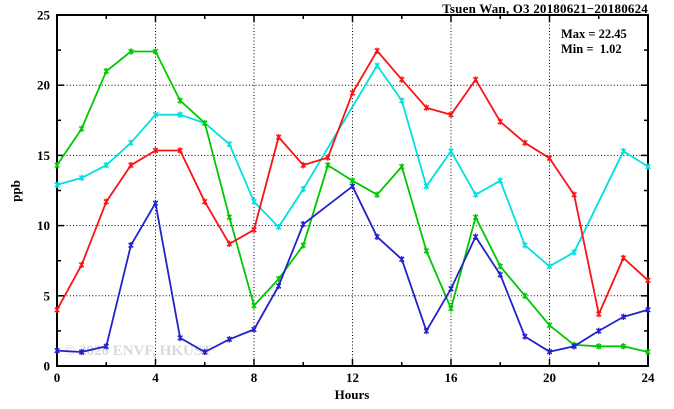  Describe the element at coordinates (155, 377) in the screenshot. I see `x-tick-label: 4` at that location.